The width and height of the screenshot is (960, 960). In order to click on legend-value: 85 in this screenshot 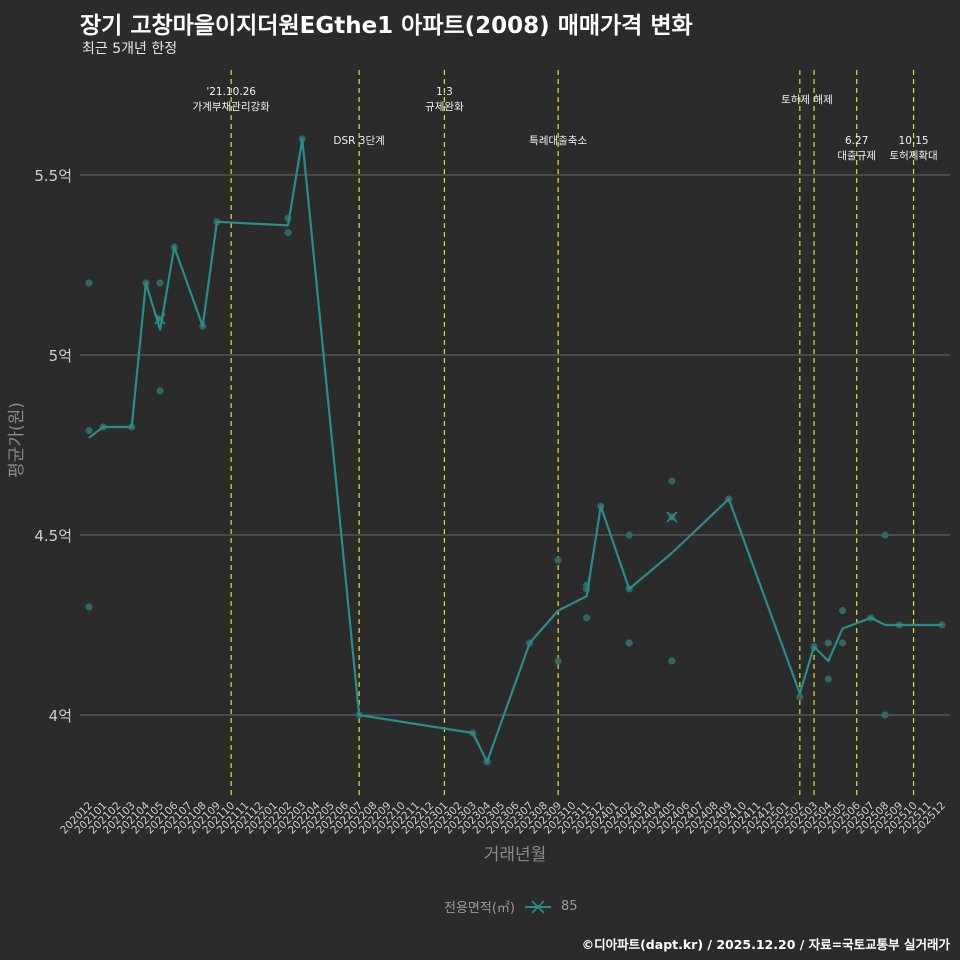, I will do `click(569, 906)`.